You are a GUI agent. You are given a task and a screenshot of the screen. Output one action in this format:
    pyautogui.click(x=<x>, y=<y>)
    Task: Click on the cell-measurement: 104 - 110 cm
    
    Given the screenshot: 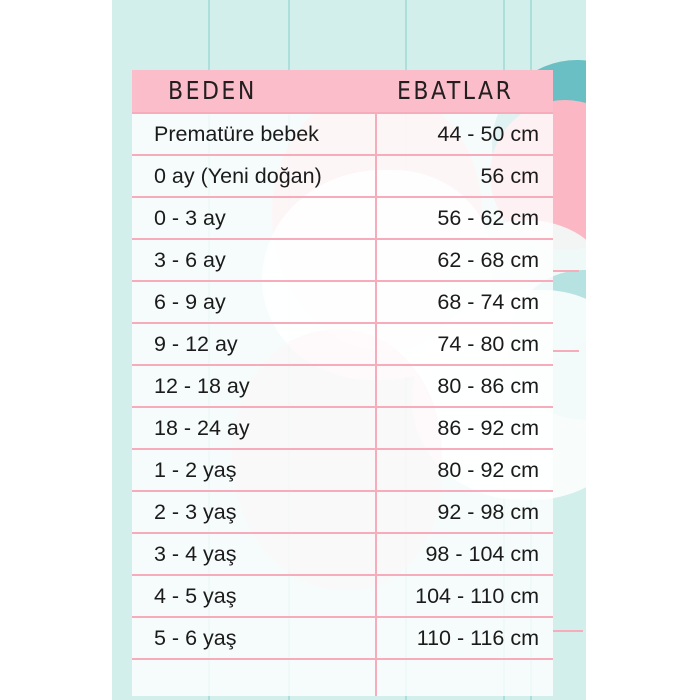 What is the action you would take?
    pyautogui.click(x=477, y=595)
    